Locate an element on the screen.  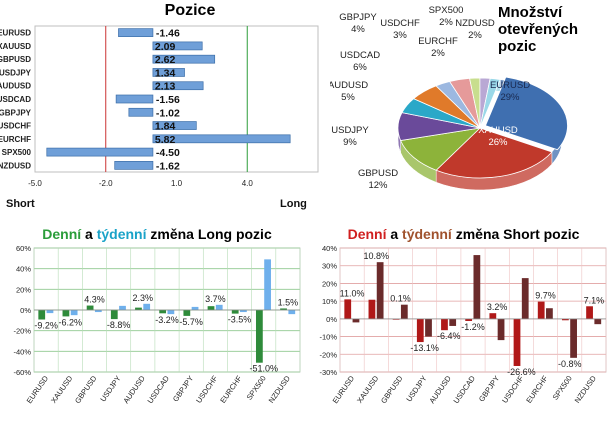
category-label: USDCHF is located at coordinates (15, 126).